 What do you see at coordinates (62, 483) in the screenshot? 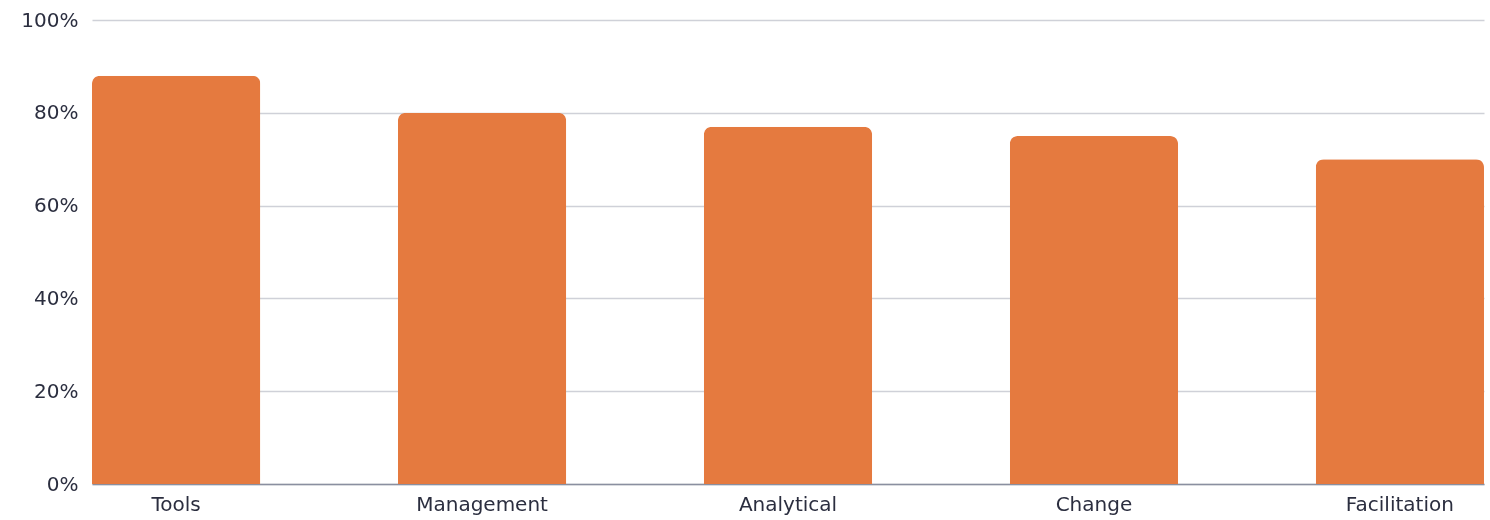
I see `y-tick-label: 0%` at bounding box center [62, 483].